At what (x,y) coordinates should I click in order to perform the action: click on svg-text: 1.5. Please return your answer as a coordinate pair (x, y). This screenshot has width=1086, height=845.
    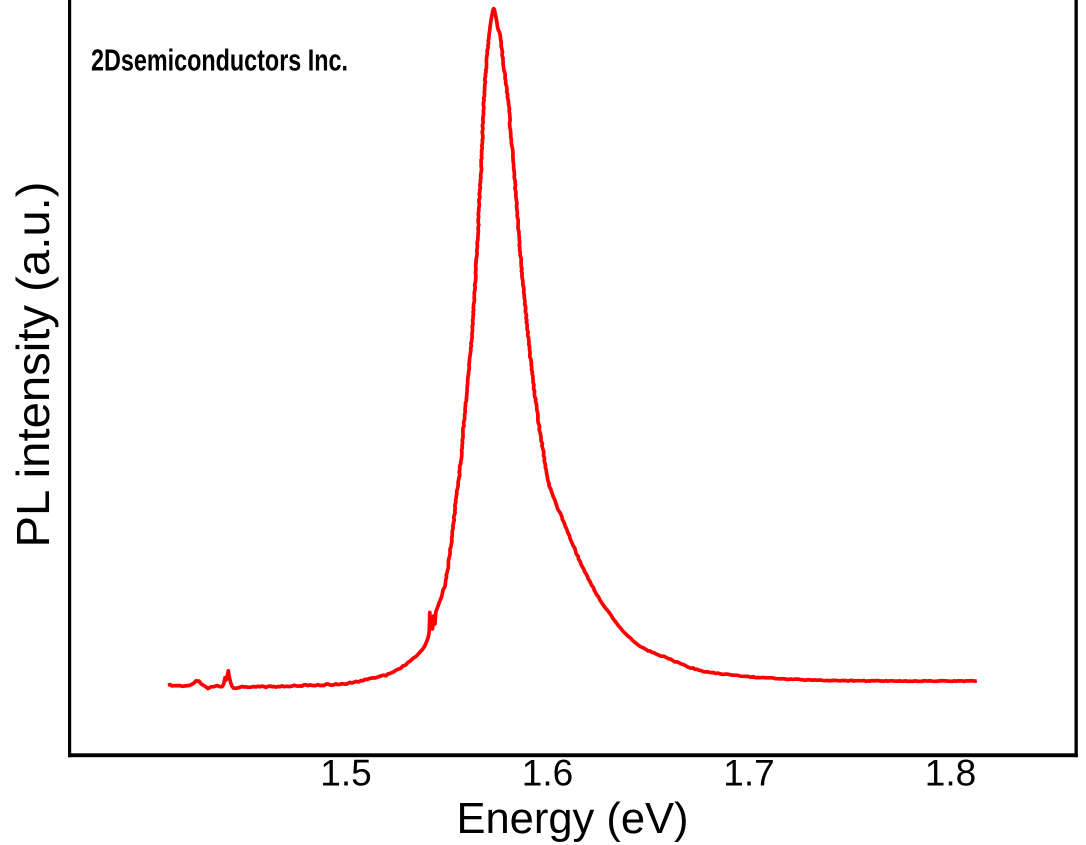
    Looking at the image, I should click on (345, 772).